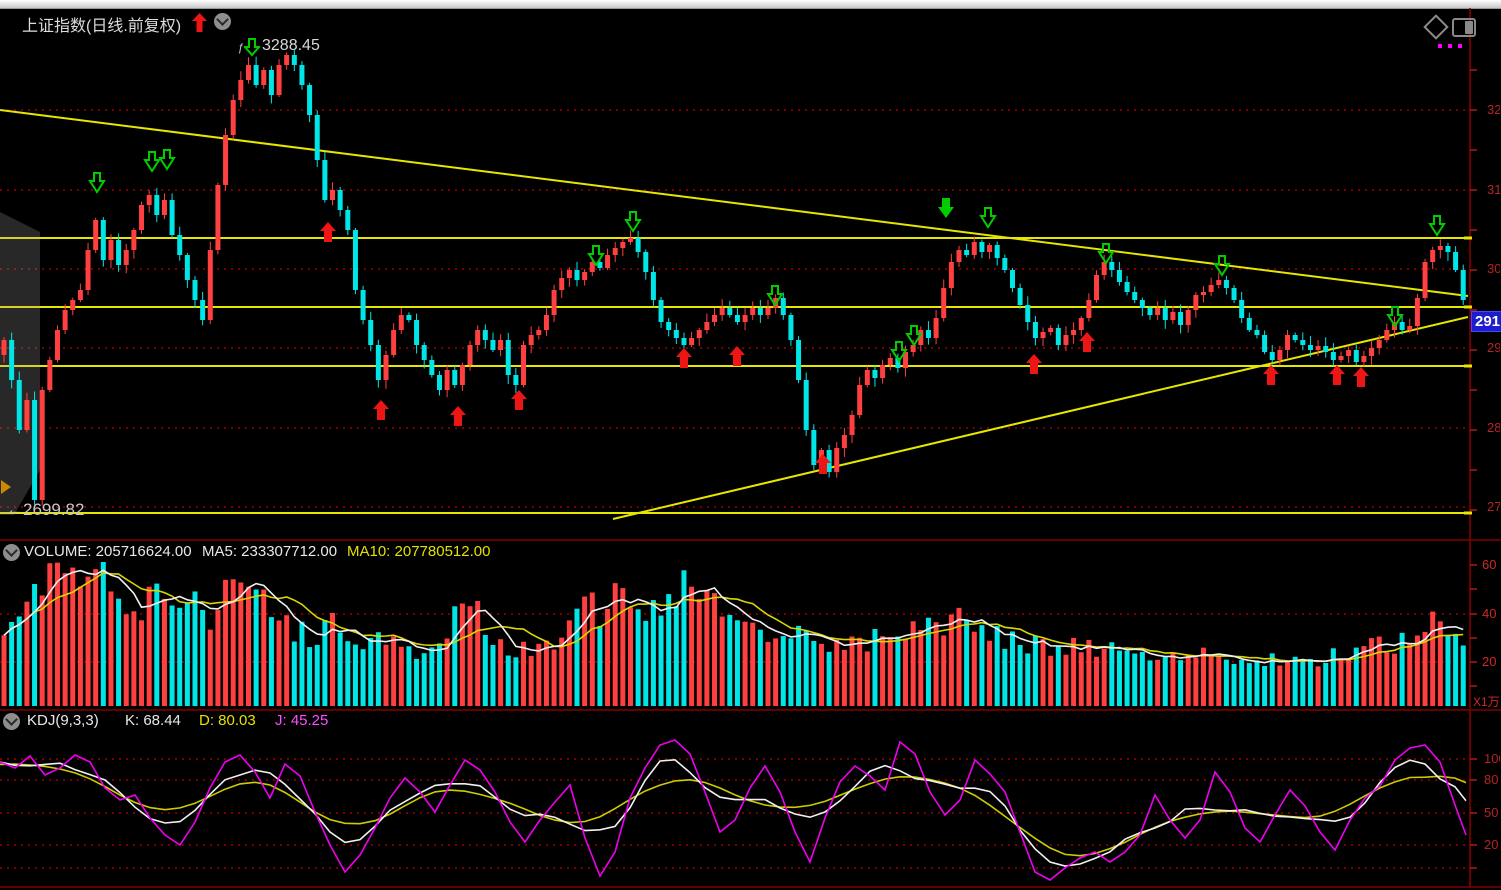 This screenshot has height=890, width=1501. I want to click on left-arrow-icon: ←, so click(14, 509).